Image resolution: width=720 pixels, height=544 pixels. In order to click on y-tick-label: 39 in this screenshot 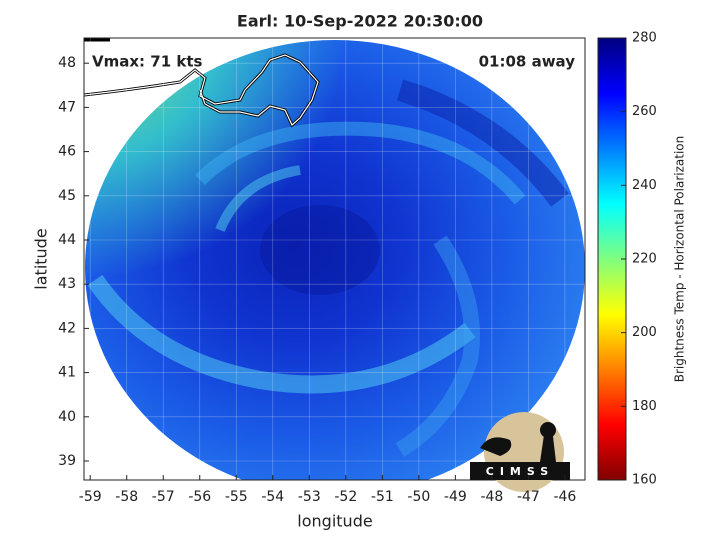, I will do `click(67, 461)`.